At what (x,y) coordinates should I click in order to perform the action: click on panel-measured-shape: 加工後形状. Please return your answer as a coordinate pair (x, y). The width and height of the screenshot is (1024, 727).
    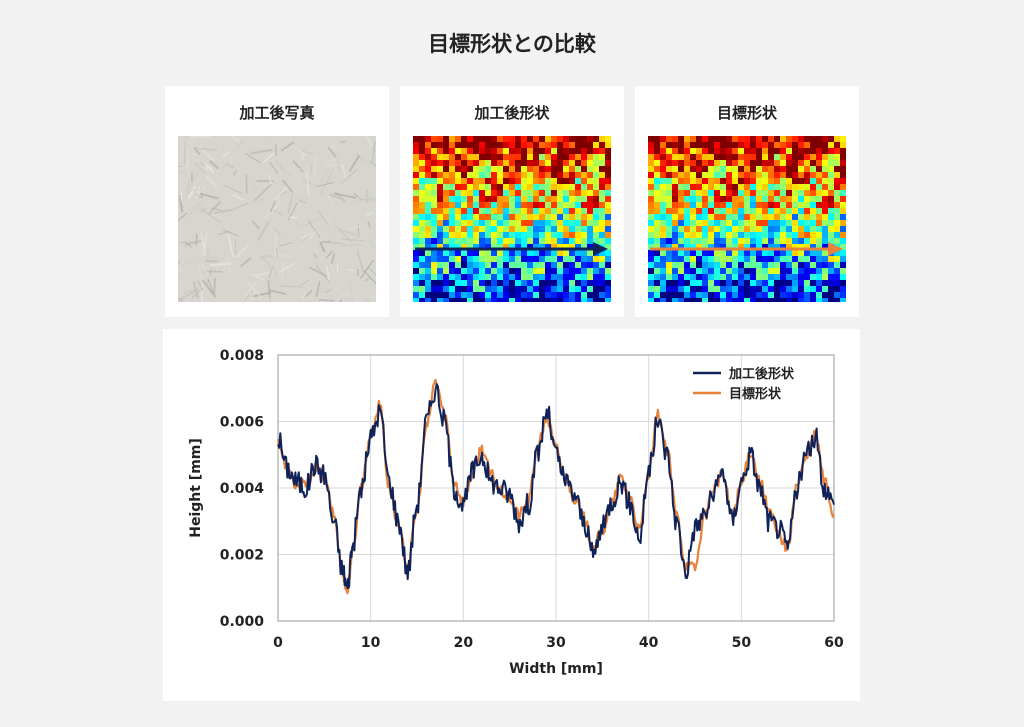
    Looking at the image, I should click on (512, 201).